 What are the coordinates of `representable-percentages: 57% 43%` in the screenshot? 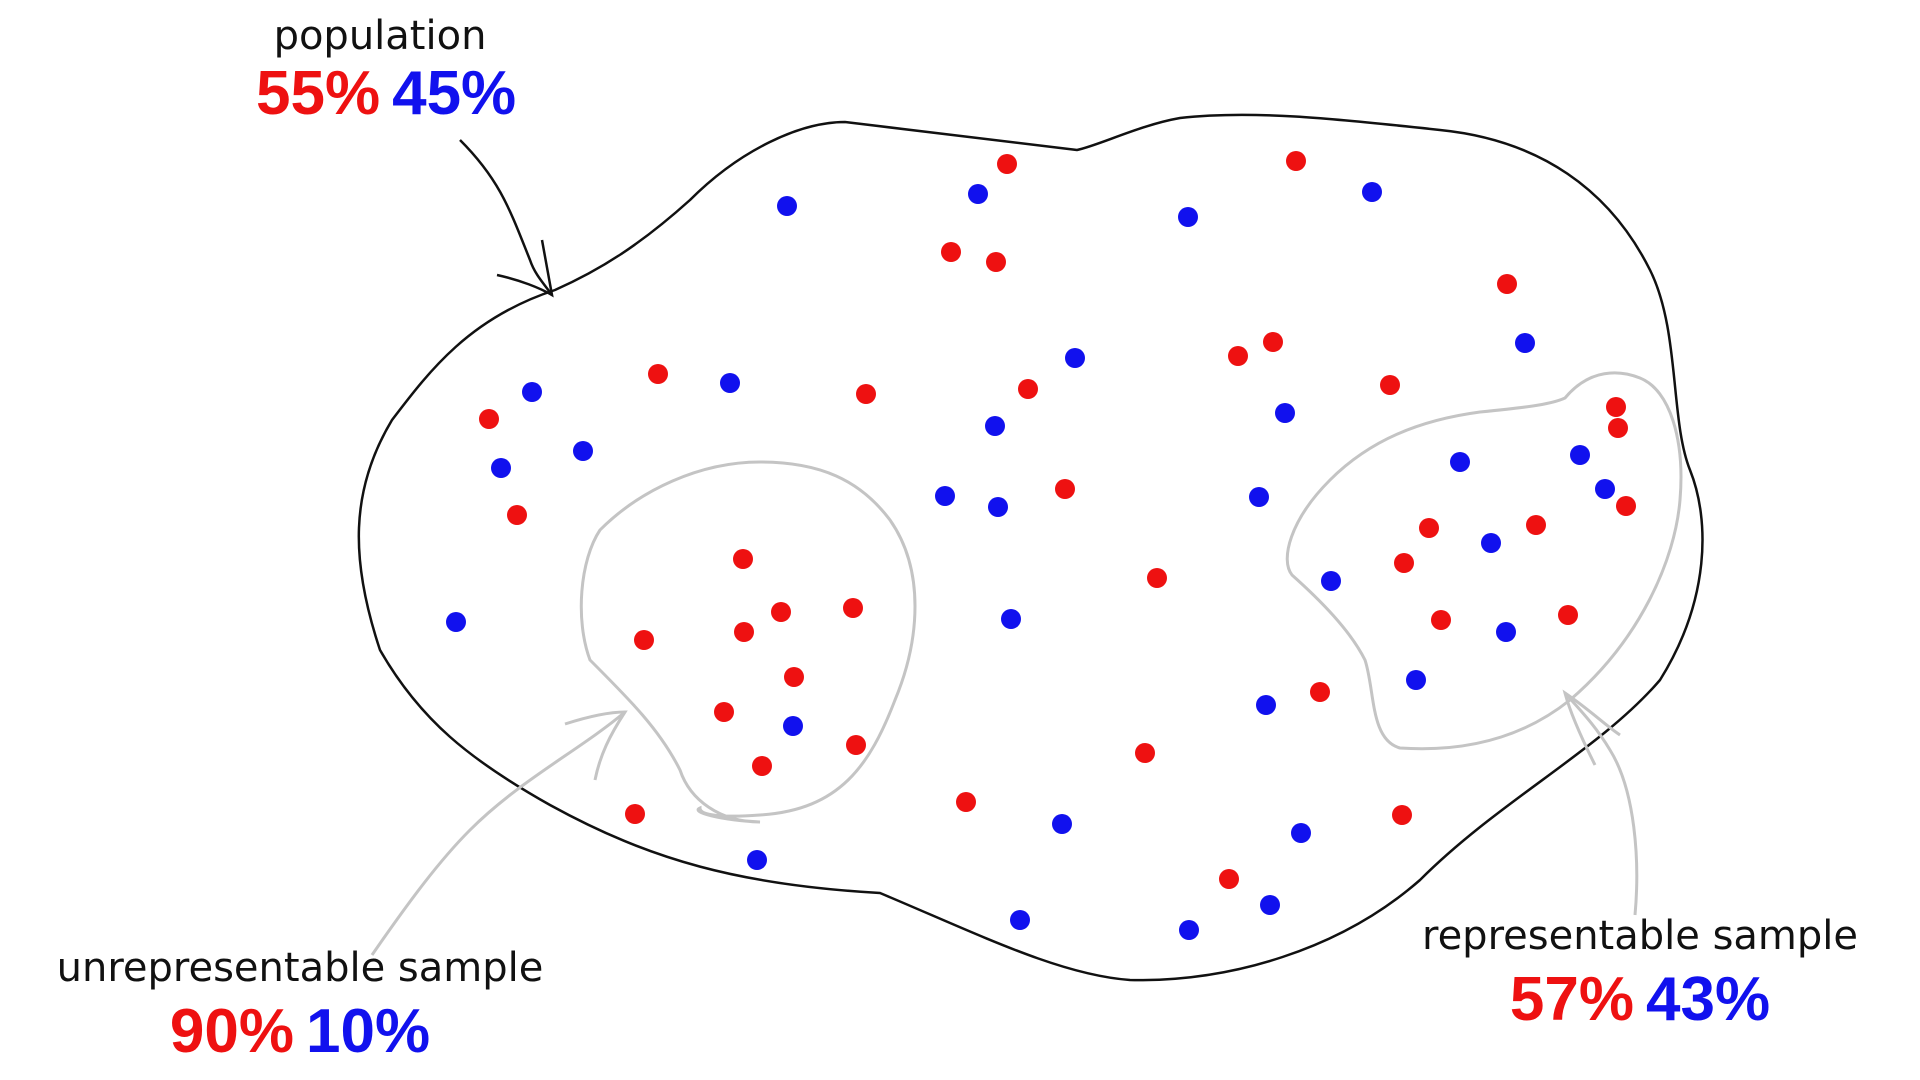 It's located at (1640, 1000).